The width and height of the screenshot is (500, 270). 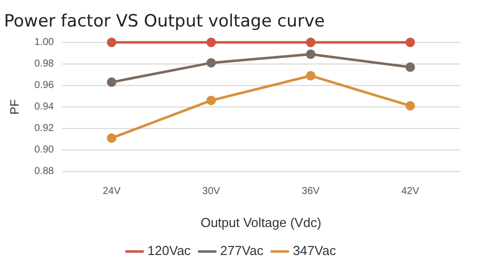 What do you see at coordinates (314, 250) in the screenshot?
I see `legend-label: 347Vac` at bounding box center [314, 250].